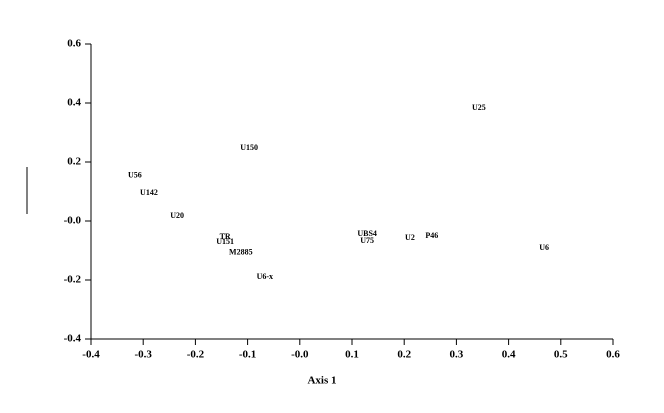 The image size is (664, 413). What do you see at coordinates (613, 355) in the screenshot?
I see `x-tick-label: 0.6` at bounding box center [613, 355].